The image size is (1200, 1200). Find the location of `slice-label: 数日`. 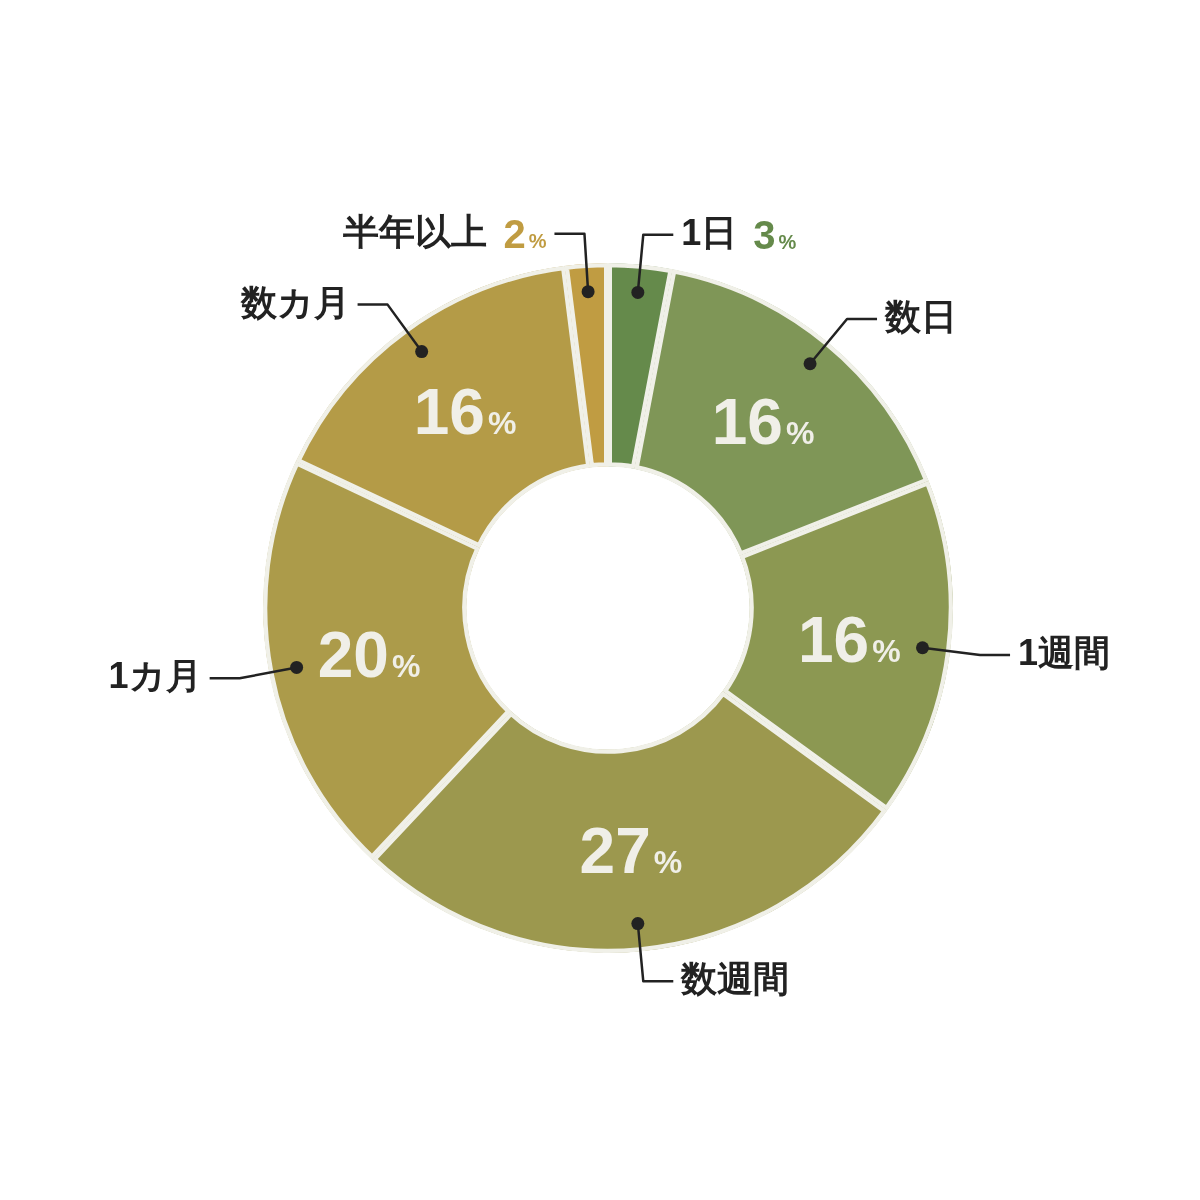

slice-label: 数日 is located at coordinates (921, 316).